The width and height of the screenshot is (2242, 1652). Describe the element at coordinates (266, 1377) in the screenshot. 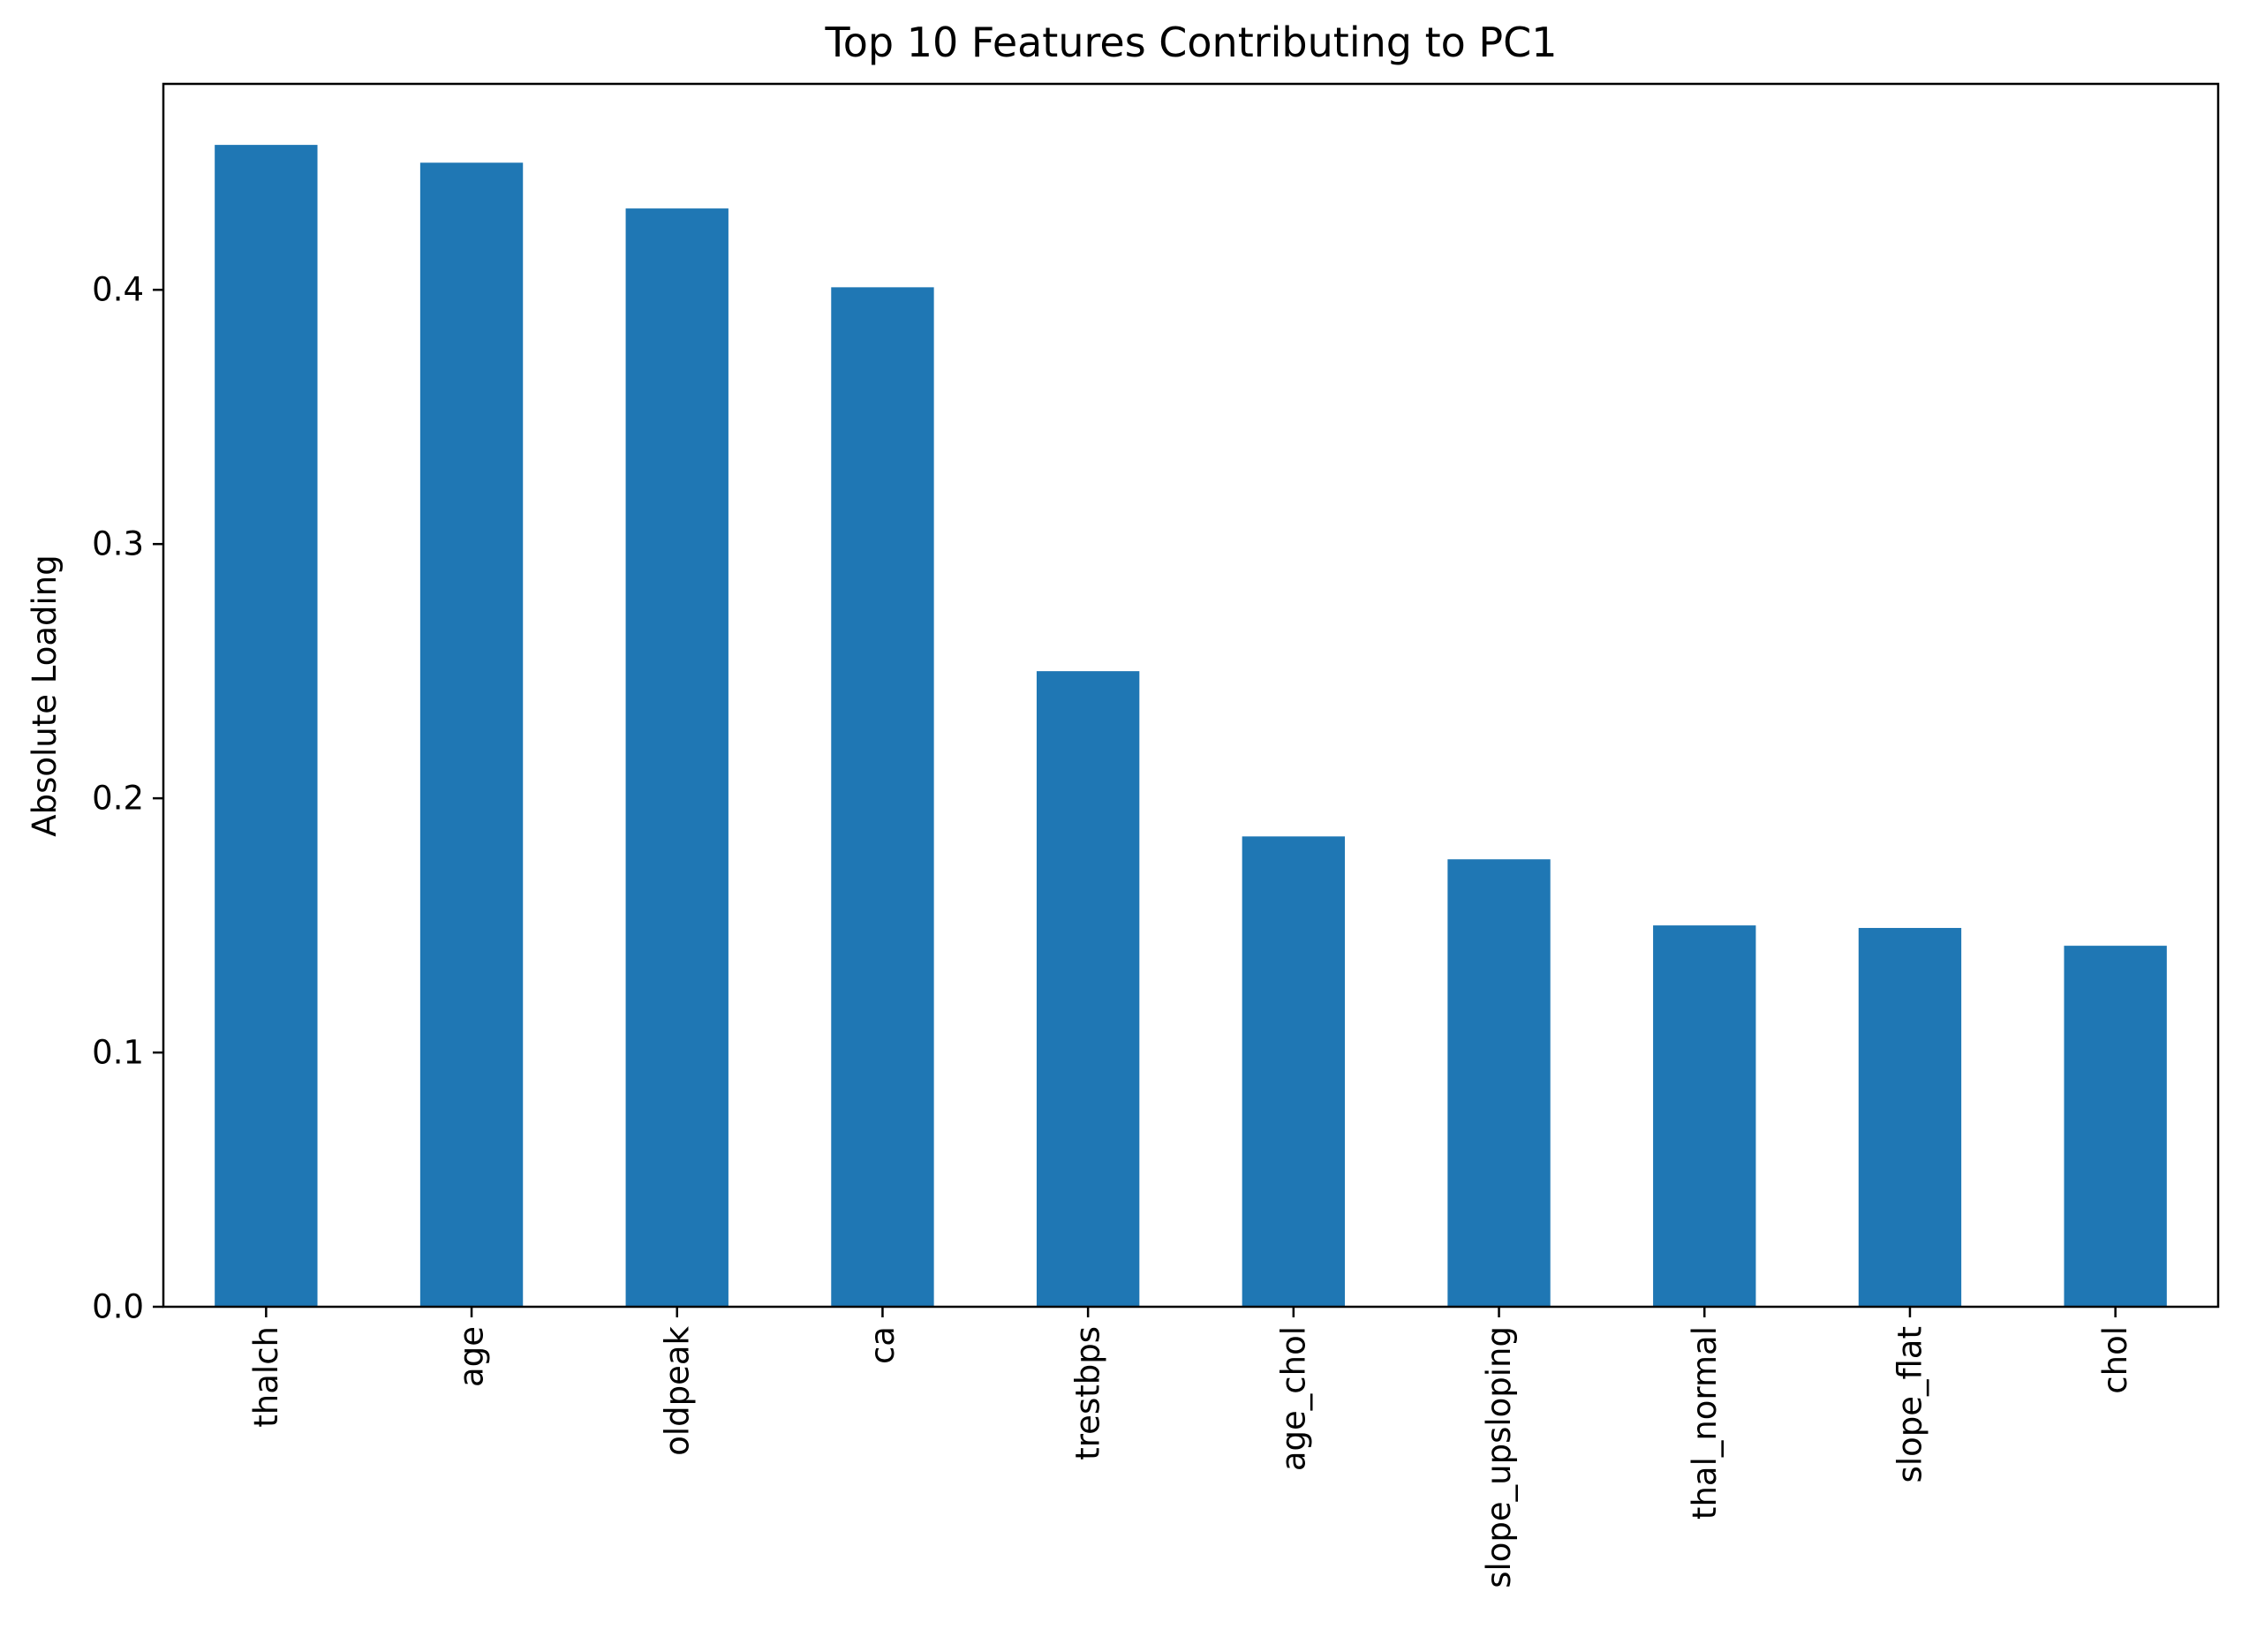

I see `x-tick-label: thalch` at that location.